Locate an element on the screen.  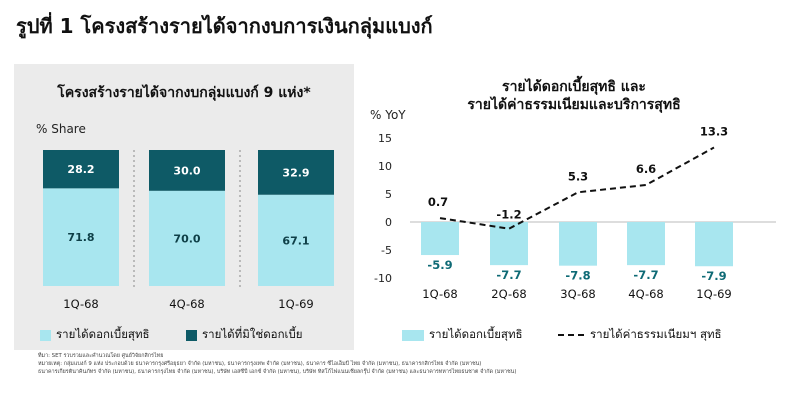
fee-income-dashed-line is located at coordinates (577, 188).